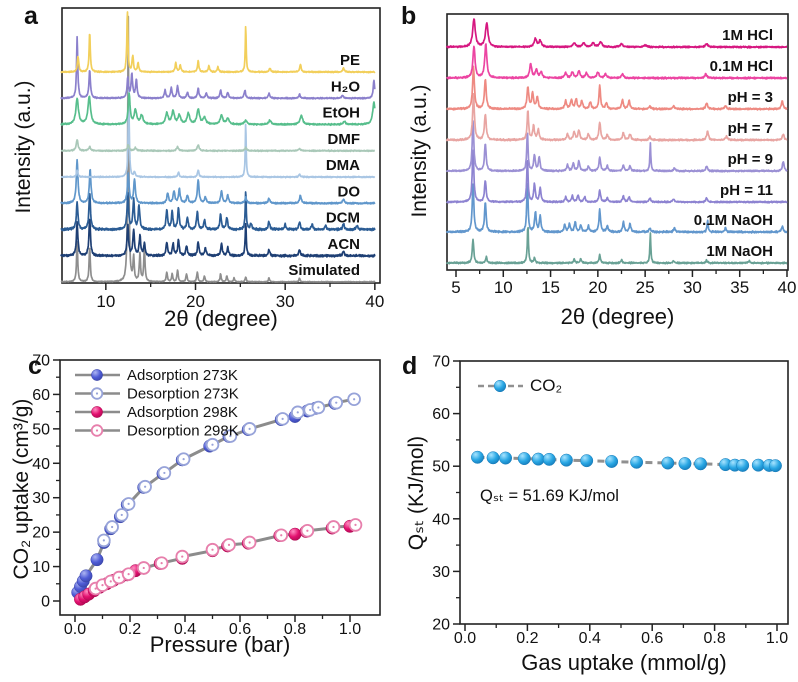  What do you see at coordinates (350, 629) in the screenshot?
I see `x-tick-label: 1.0` at bounding box center [350, 629].